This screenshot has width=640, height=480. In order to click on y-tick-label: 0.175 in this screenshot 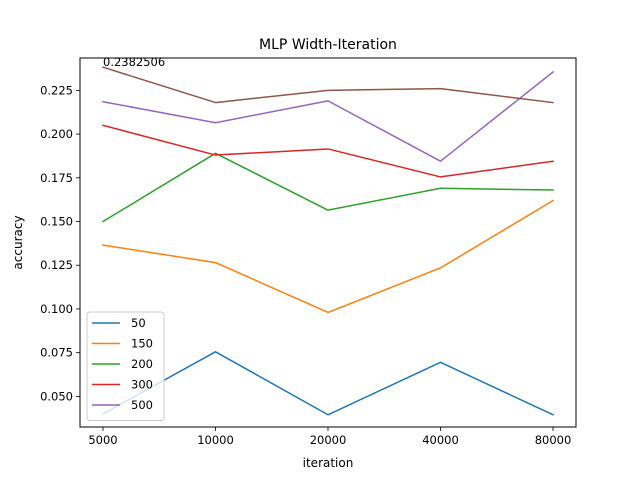, I will do `click(56, 178)`.